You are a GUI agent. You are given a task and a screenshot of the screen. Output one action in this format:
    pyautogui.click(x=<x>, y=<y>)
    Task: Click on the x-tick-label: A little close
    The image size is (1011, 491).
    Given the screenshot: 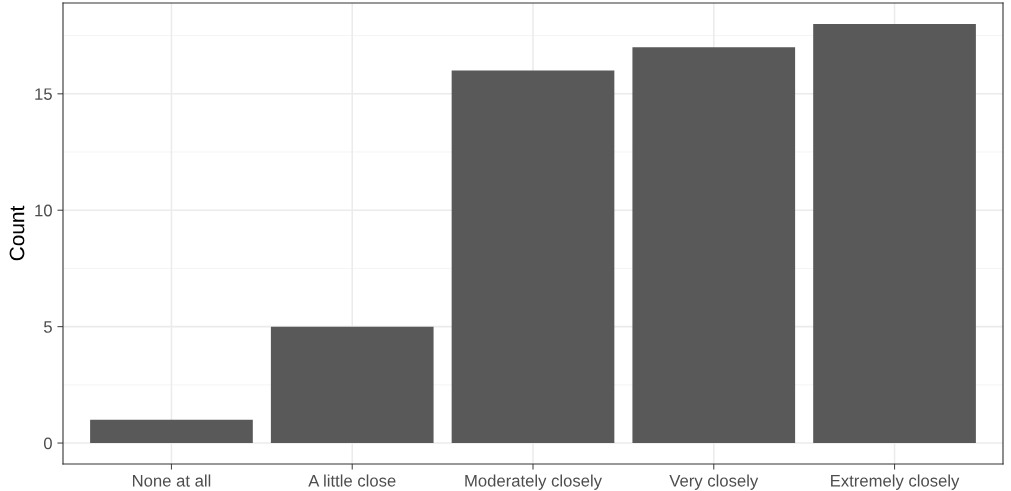 What is the action you would take?
    pyautogui.click(x=352, y=480)
    